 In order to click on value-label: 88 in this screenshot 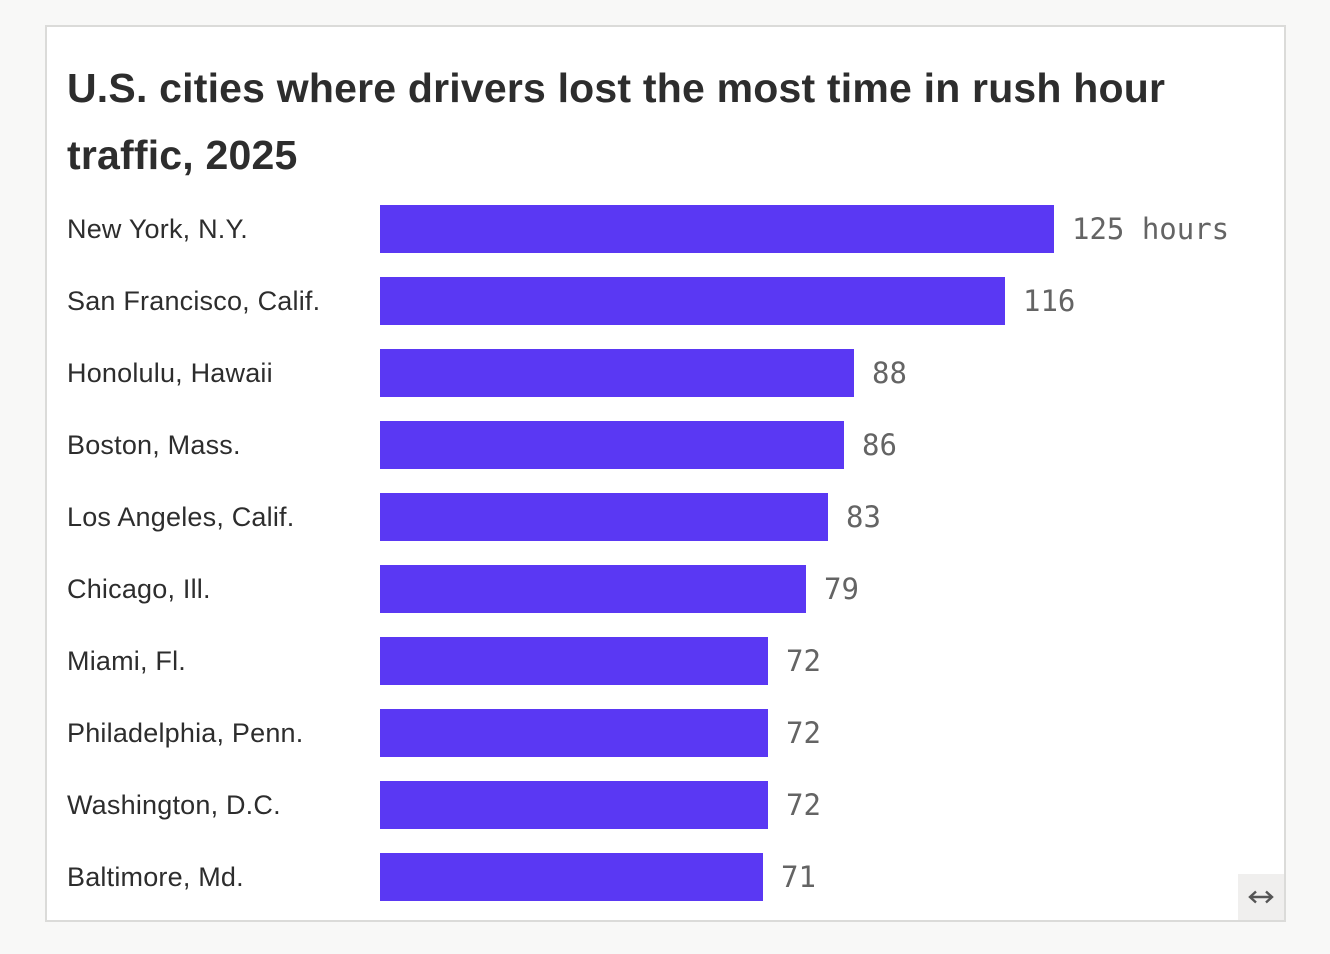, I will do `click(889, 373)`.